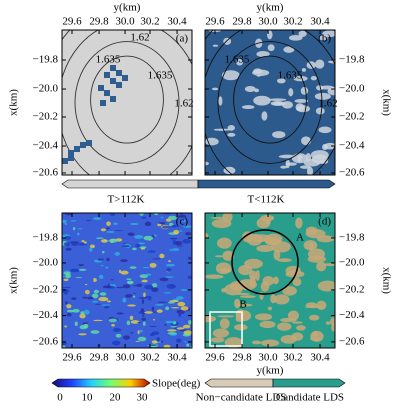 Image resolution: width=400 pixels, height=411 pixels. I want to click on colorbar-slope, so click(101, 383).